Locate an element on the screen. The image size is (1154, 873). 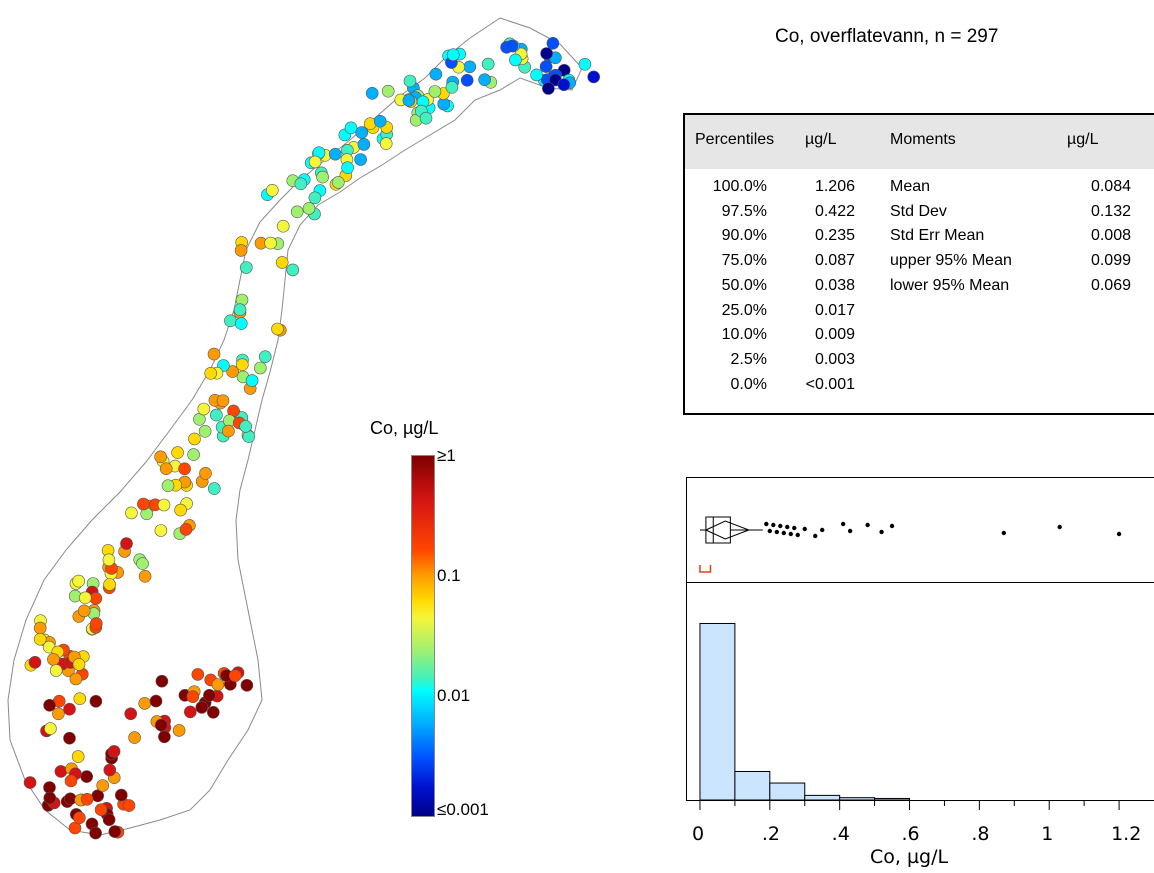
percentile-value: 0.235 is located at coordinates (834, 236).